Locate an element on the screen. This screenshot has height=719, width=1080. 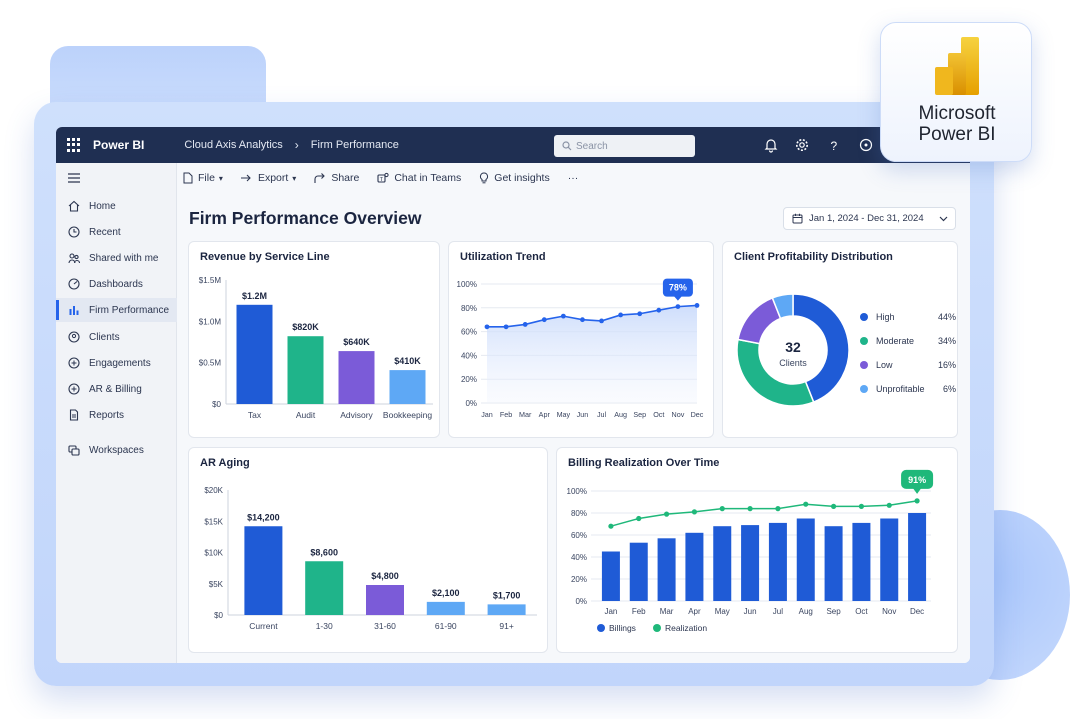
insights-label: Get insights is located at coordinates (522, 178).